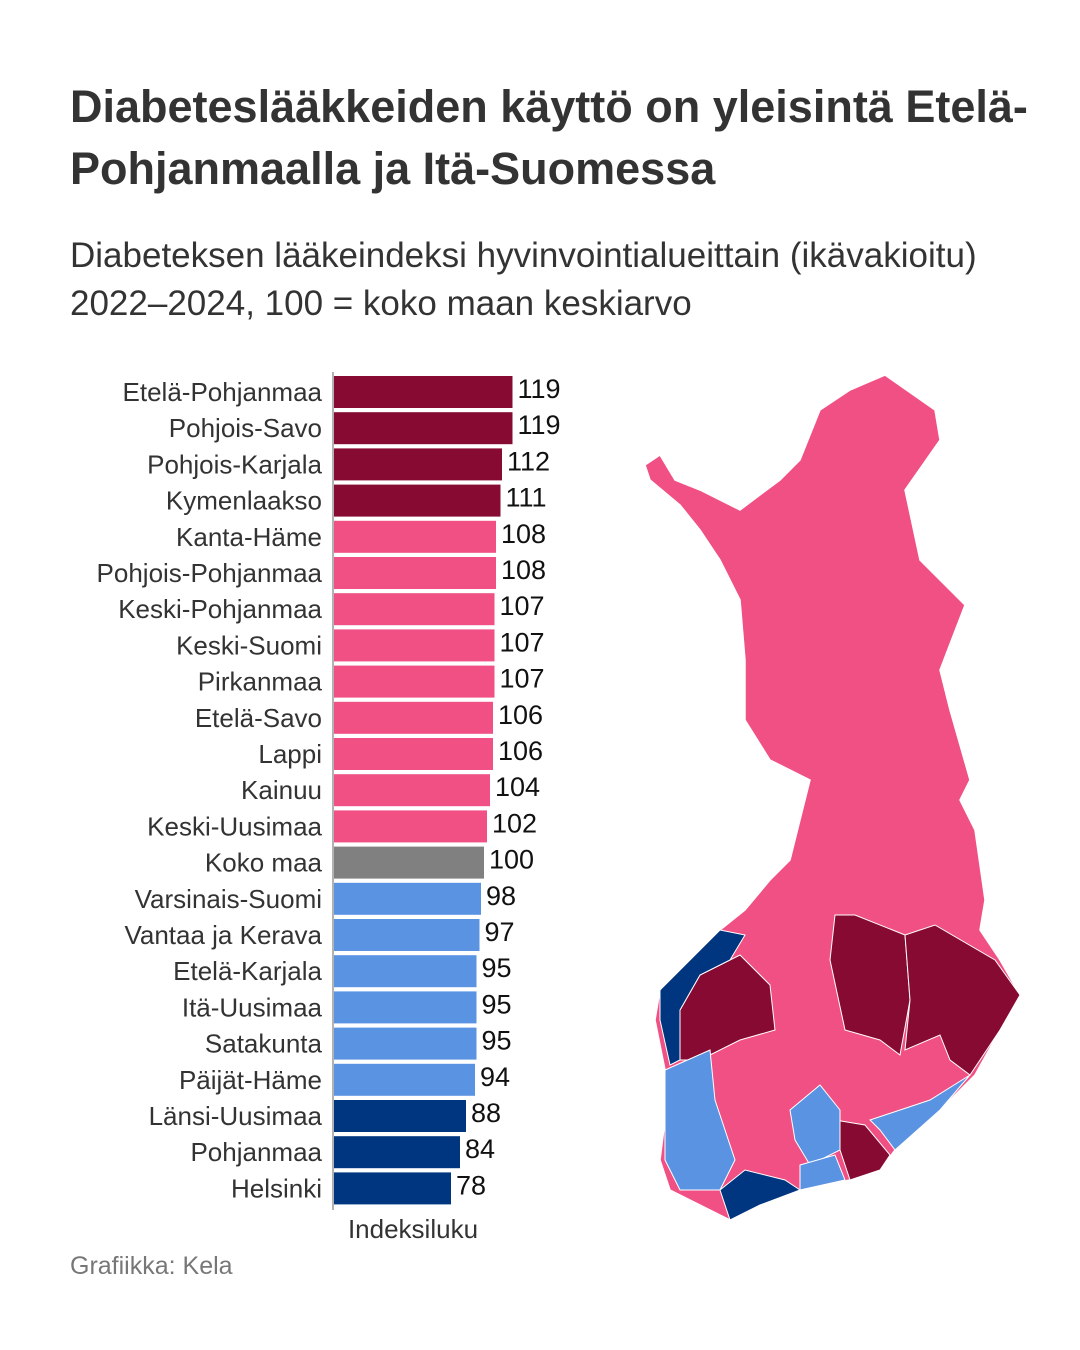 This screenshot has width=1080, height=1350. What do you see at coordinates (249, 537) in the screenshot?
I see `category-label: Kanta-Häme` at bounding box center [249, 537].